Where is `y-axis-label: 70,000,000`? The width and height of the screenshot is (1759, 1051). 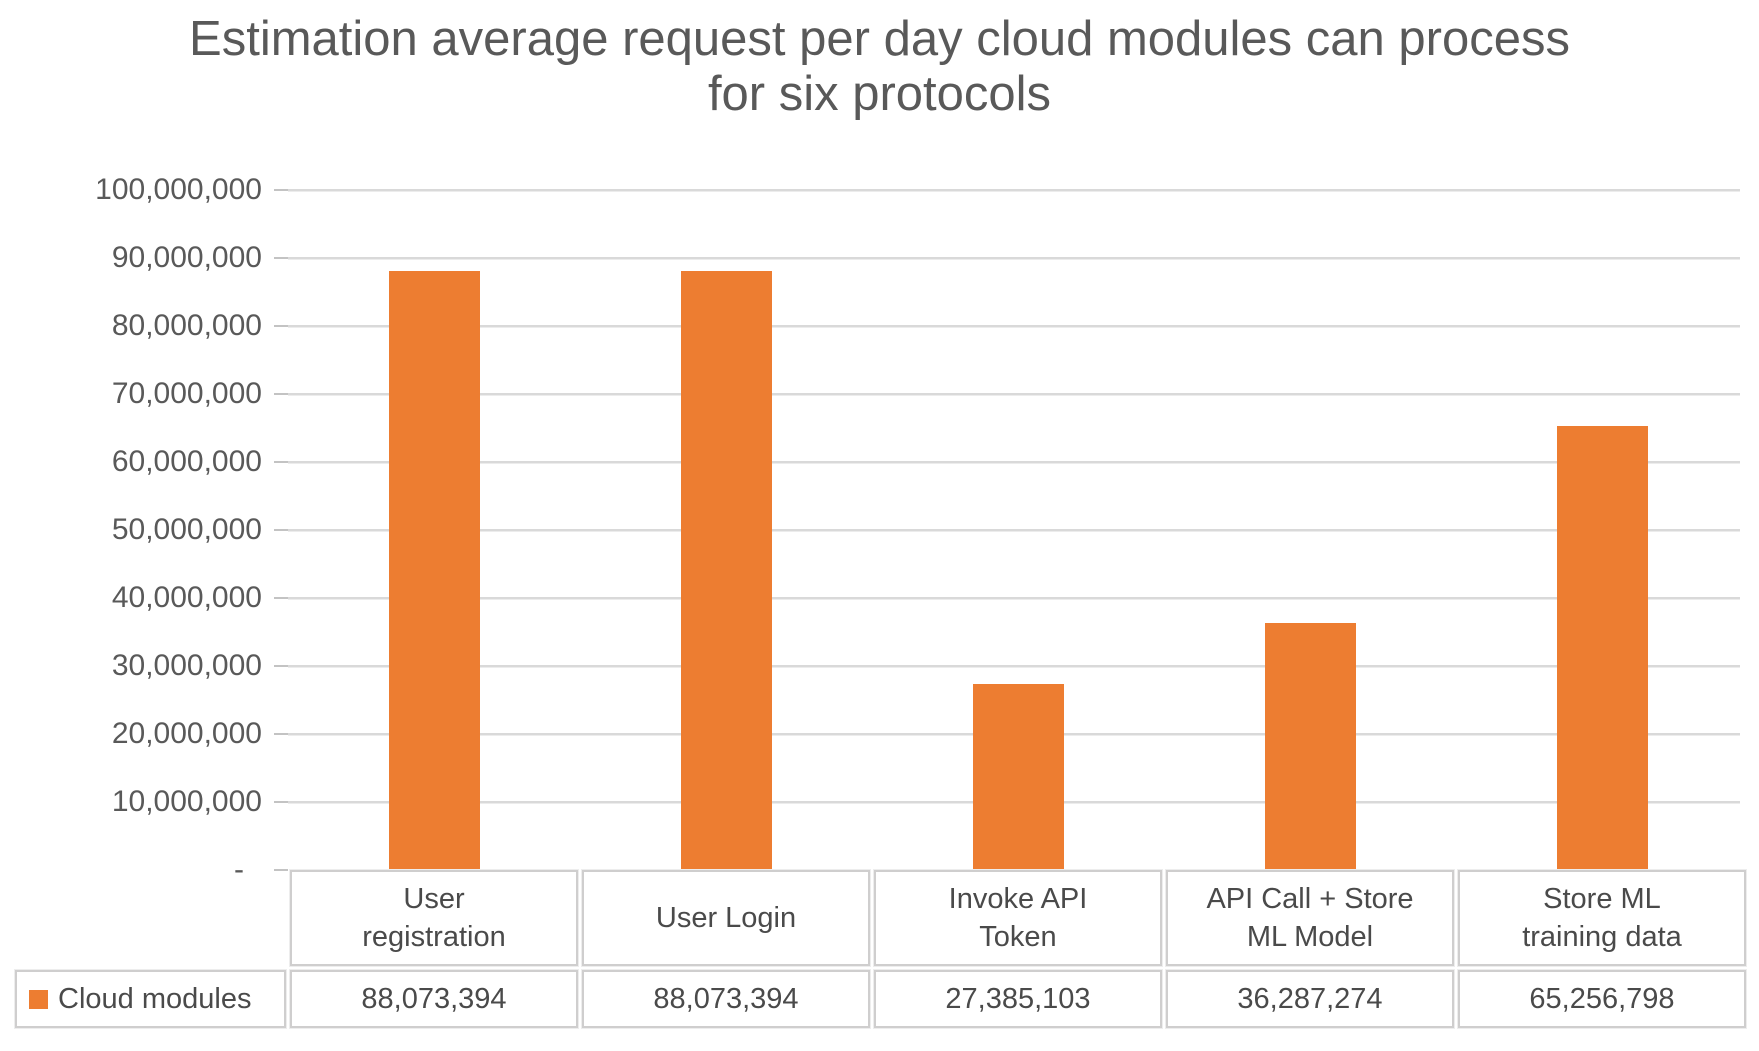 y-axis-label: 70,000,000 is located at coordinates (186, 393).